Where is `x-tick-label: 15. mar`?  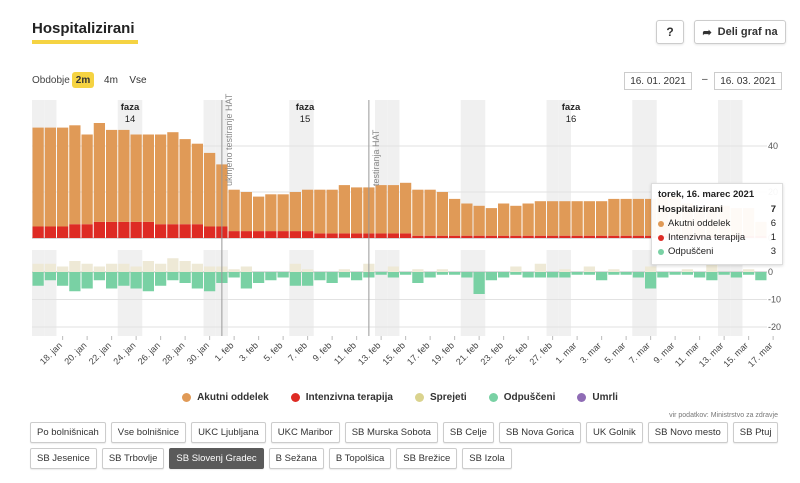
x-tick-label: 15. mar is located at coordinates (735, 354).